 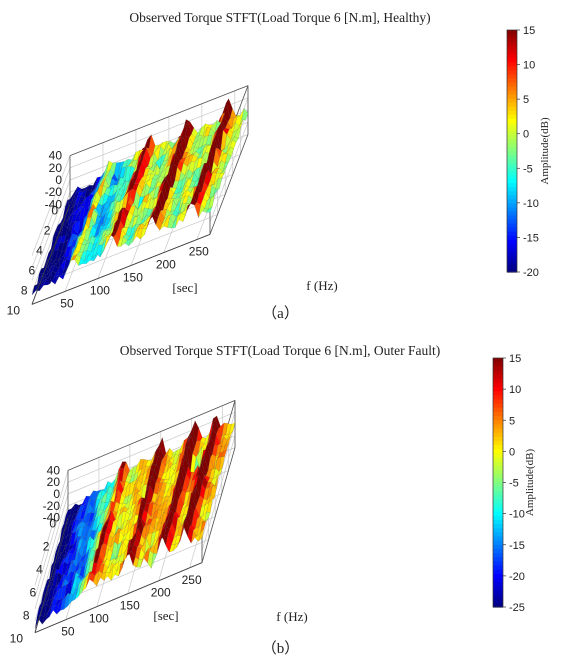 I want to click on colorbar-tick-label: 5, so click(x=526, y=100).